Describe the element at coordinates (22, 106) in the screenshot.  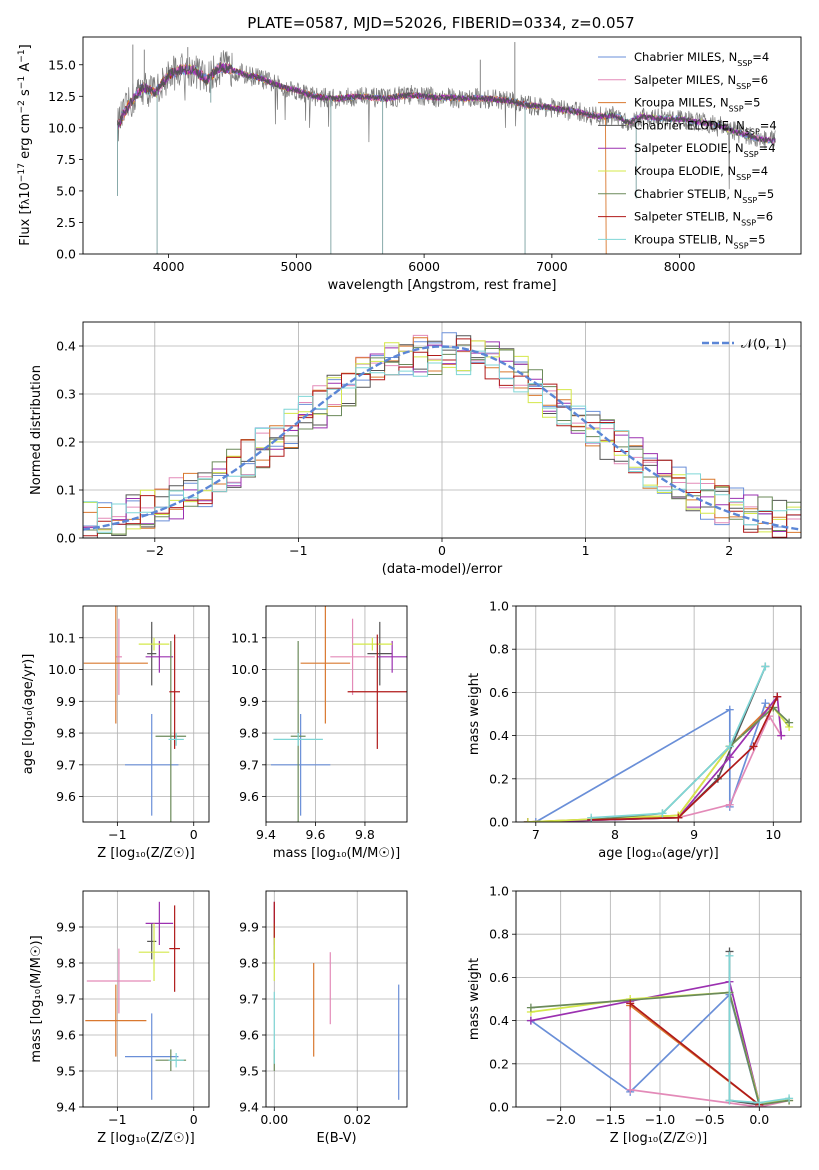
I see `ylabel-part: −2` at that location.